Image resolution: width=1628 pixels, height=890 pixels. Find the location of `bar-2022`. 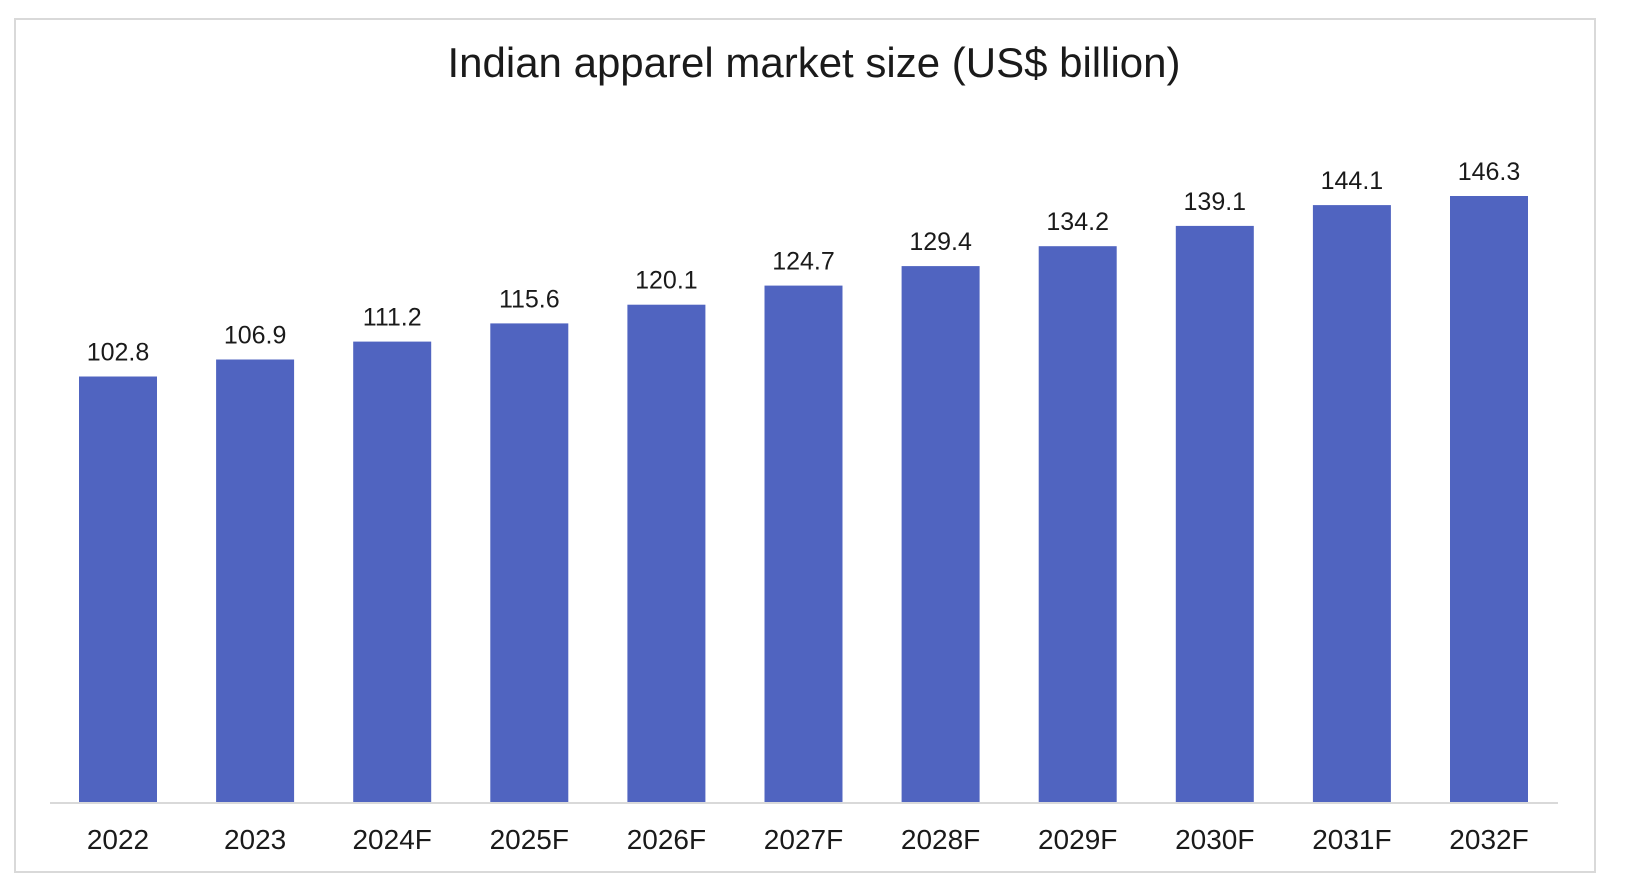

bar-2022 is located at coordinates (118, 589).